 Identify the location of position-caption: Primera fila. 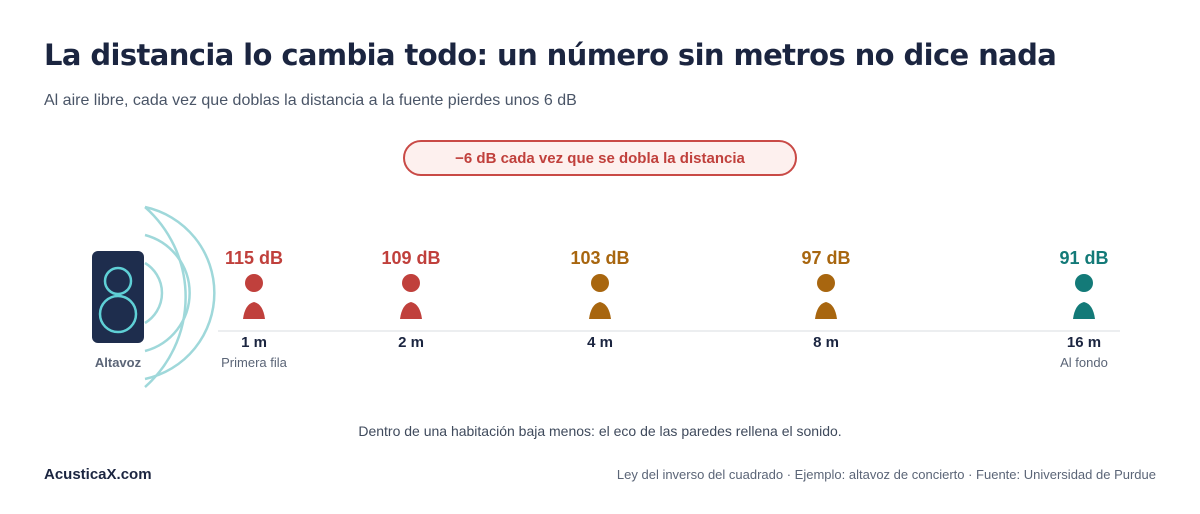
(254, 362).